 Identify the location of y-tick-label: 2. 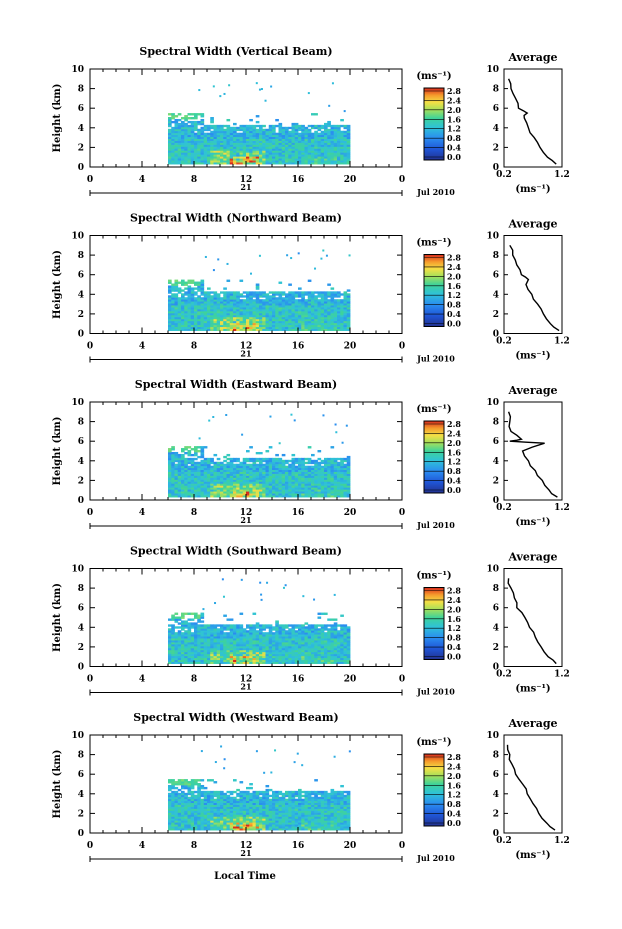
(81, 315).